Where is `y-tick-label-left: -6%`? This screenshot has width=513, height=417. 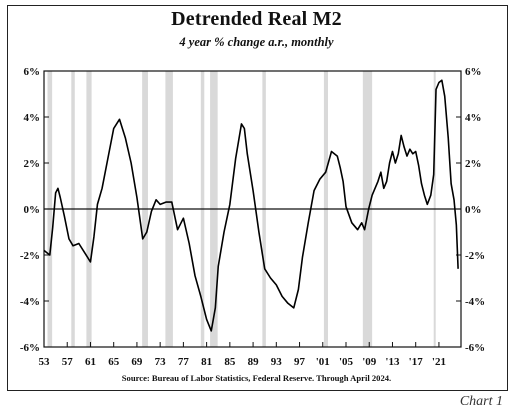 y-tick-label-left: -6% is located at coordinates (30, 348).